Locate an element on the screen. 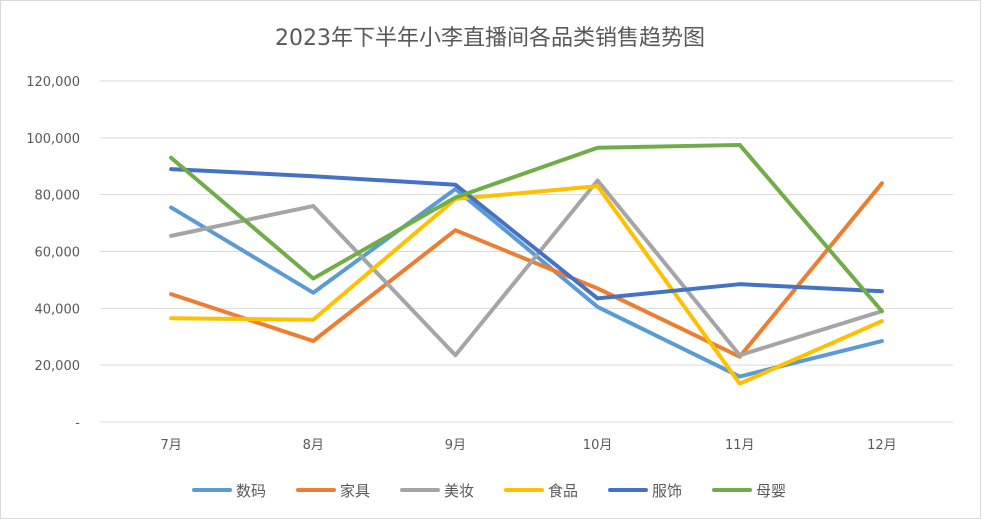 Image resolution: width=993 pixels, height=532 pixels. legend-label: 服饰 is located at coordinates (667, 491).